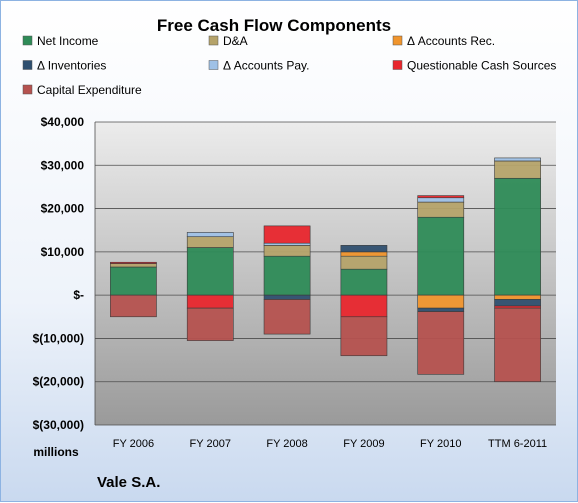 This screenshot has width=578, height=503. What do you see at coordinates (63, 209) in the screenshot?
I see `y-tick-label: $20,000` at bounding box center [63, 209].